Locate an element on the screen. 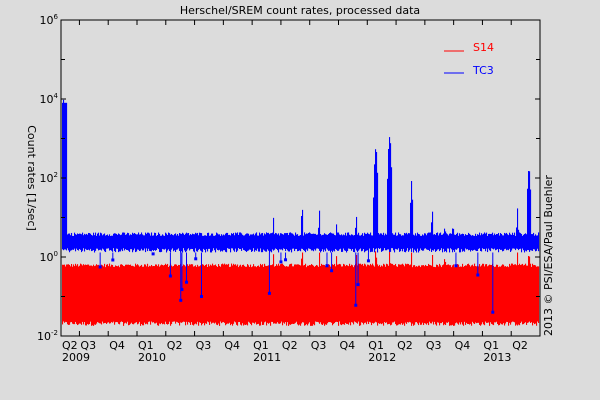  dip-point is located at coordinates (456, 266).